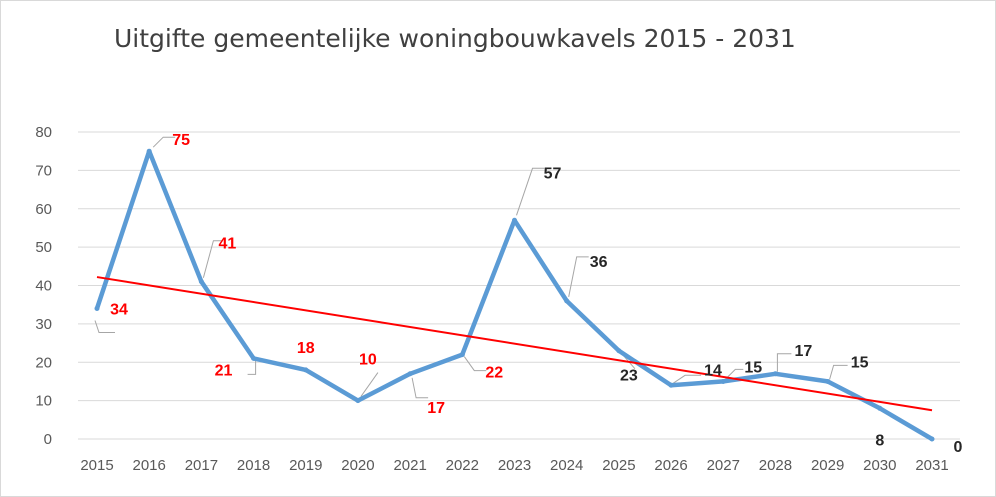 The image size is (996, 497). What do you see at coordinates (305, 465) in the screenshot?
I see `x-tick-label: 2019` at bounding box center [305, 465].